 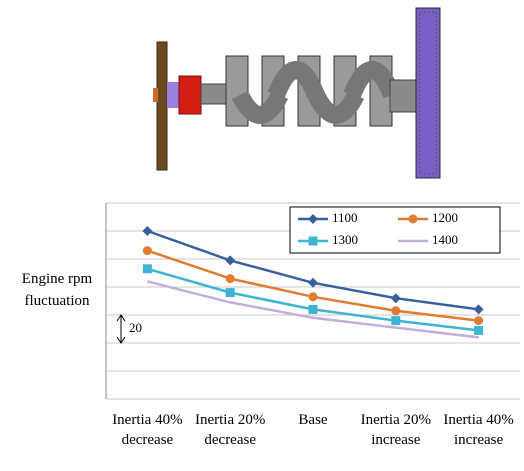 I want to click on legend-label: 1400, so click(x=445, y=239).